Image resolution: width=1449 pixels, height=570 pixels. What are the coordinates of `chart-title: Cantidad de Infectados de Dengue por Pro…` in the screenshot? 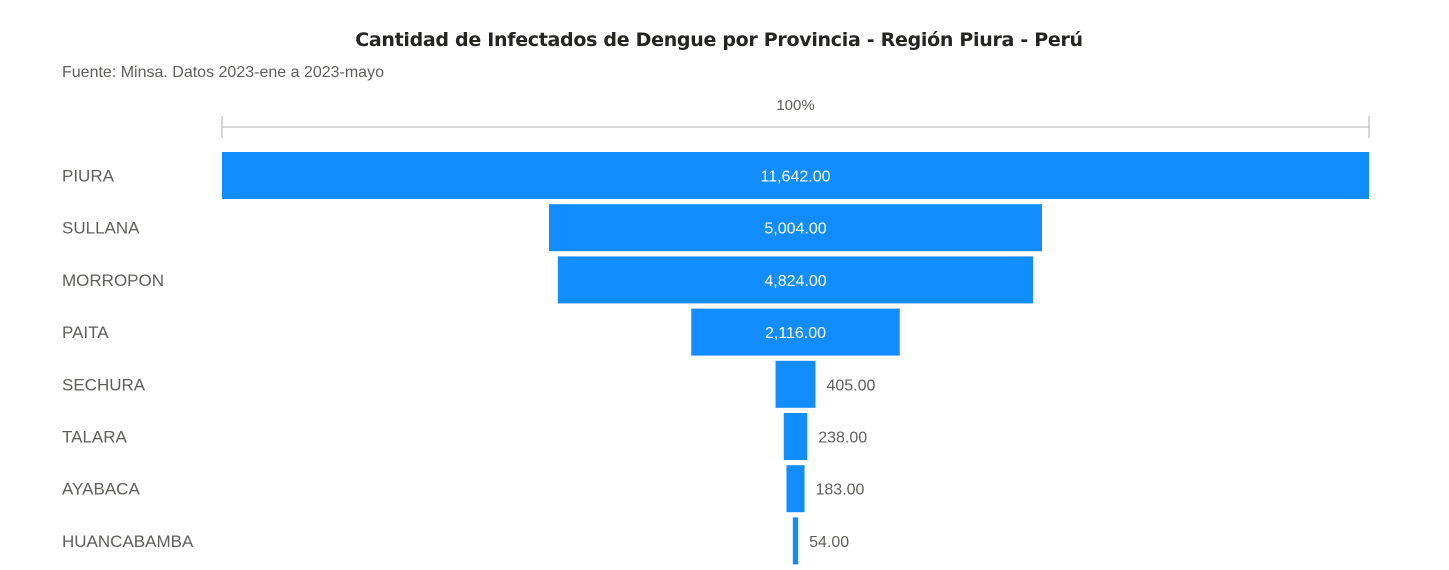 It's located at (719, 40).